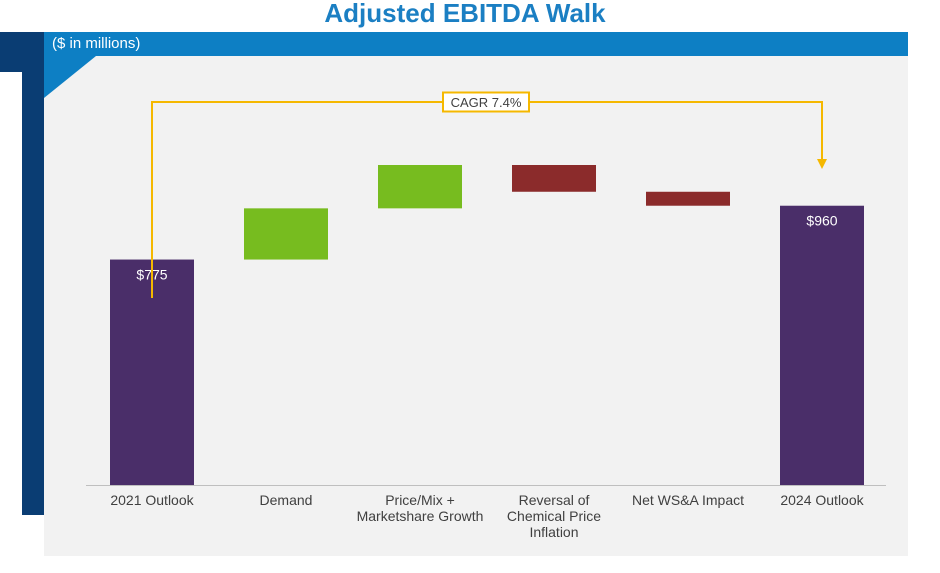 Image resolution: width=940 pixels, height=573 pixels. I want to click on tick-label-reversal-of-chemical-price-inflation-line-3: Inflation, so click(553, 532).